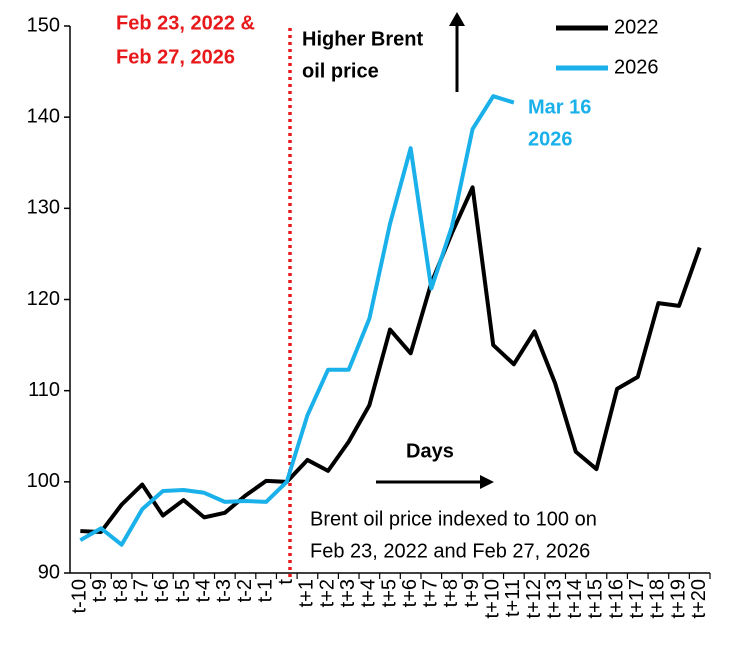 This screenshot has height=653, width=732. Describe the element at coordinates (575, 598) in the screenshot. I see `x-tick-label: t+14` at that location.